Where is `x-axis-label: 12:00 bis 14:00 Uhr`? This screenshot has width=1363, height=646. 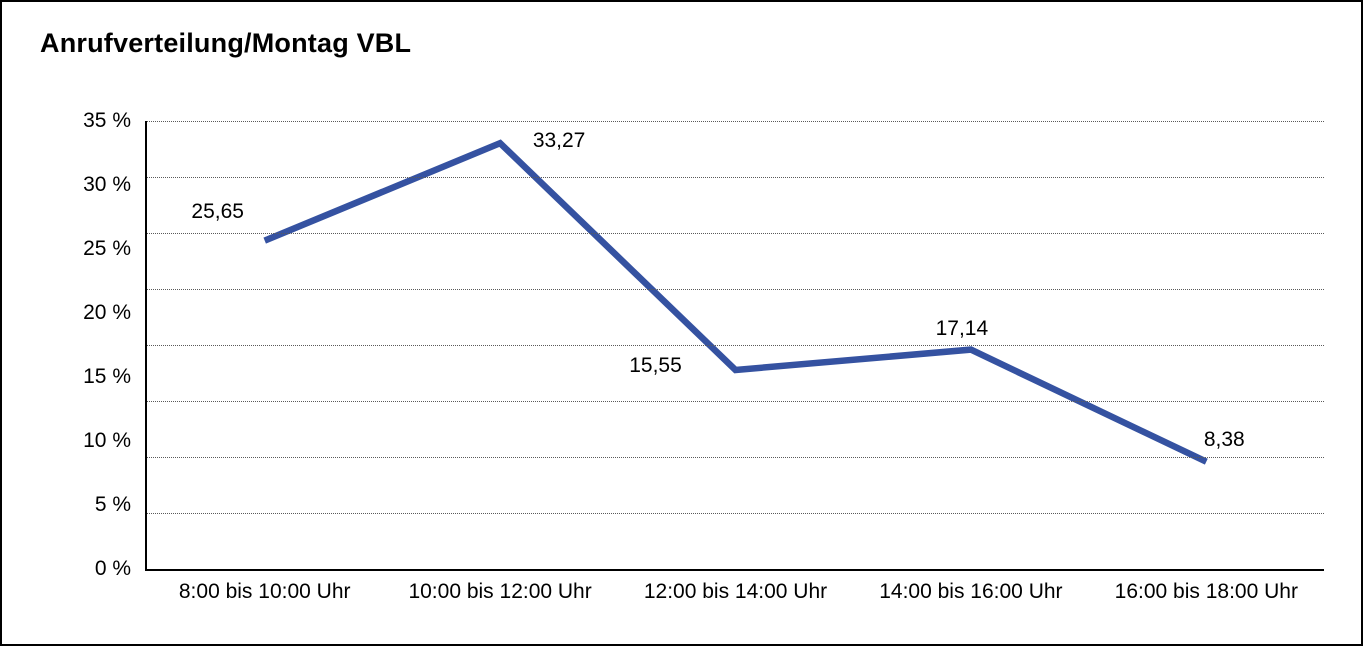 x-axis-label: 12:00 bis 14:00 Uhr is located at coordinates (735, 591).